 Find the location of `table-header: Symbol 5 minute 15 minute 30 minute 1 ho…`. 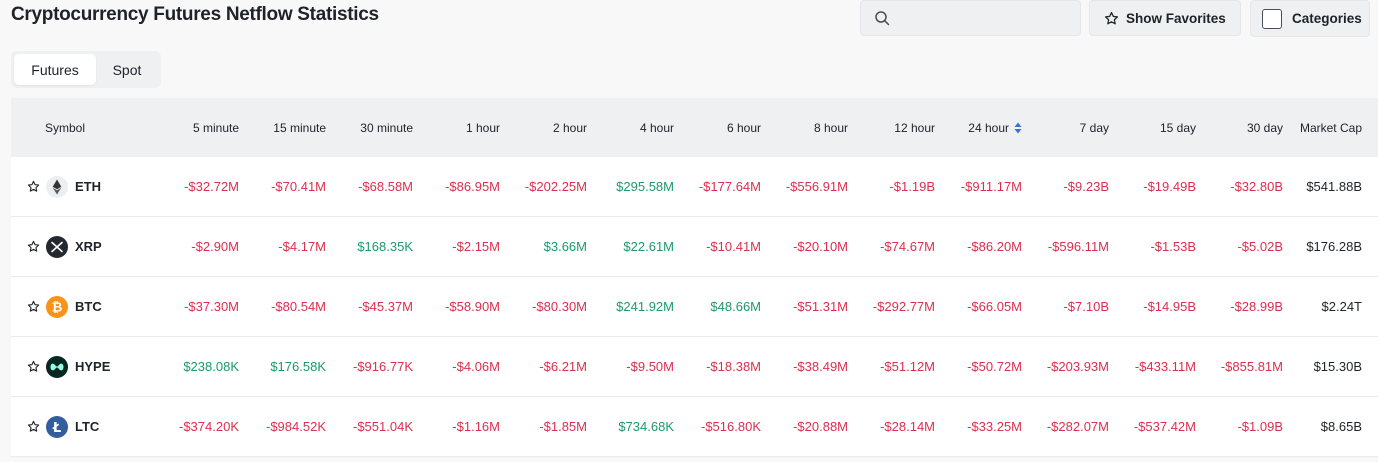

table-header: Symbol 5 minute 15 minute 30 minute 1 ho… is located at coordinates (694, 127).